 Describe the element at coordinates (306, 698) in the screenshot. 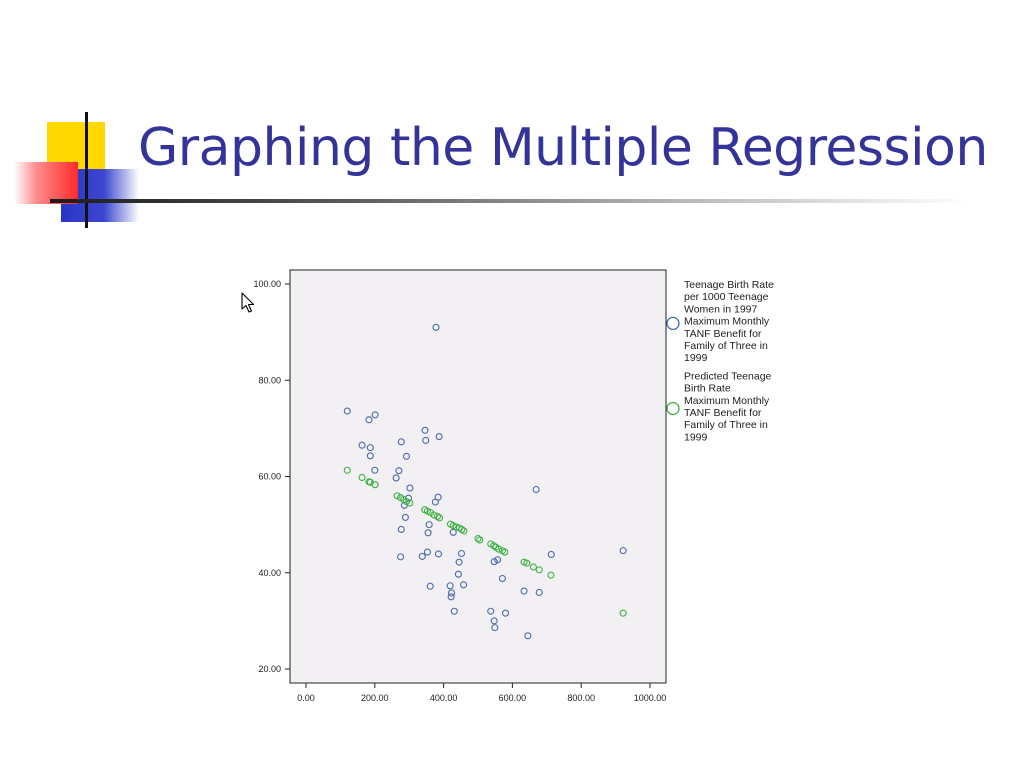

I see `x-tick-label: 0.00` at that location.